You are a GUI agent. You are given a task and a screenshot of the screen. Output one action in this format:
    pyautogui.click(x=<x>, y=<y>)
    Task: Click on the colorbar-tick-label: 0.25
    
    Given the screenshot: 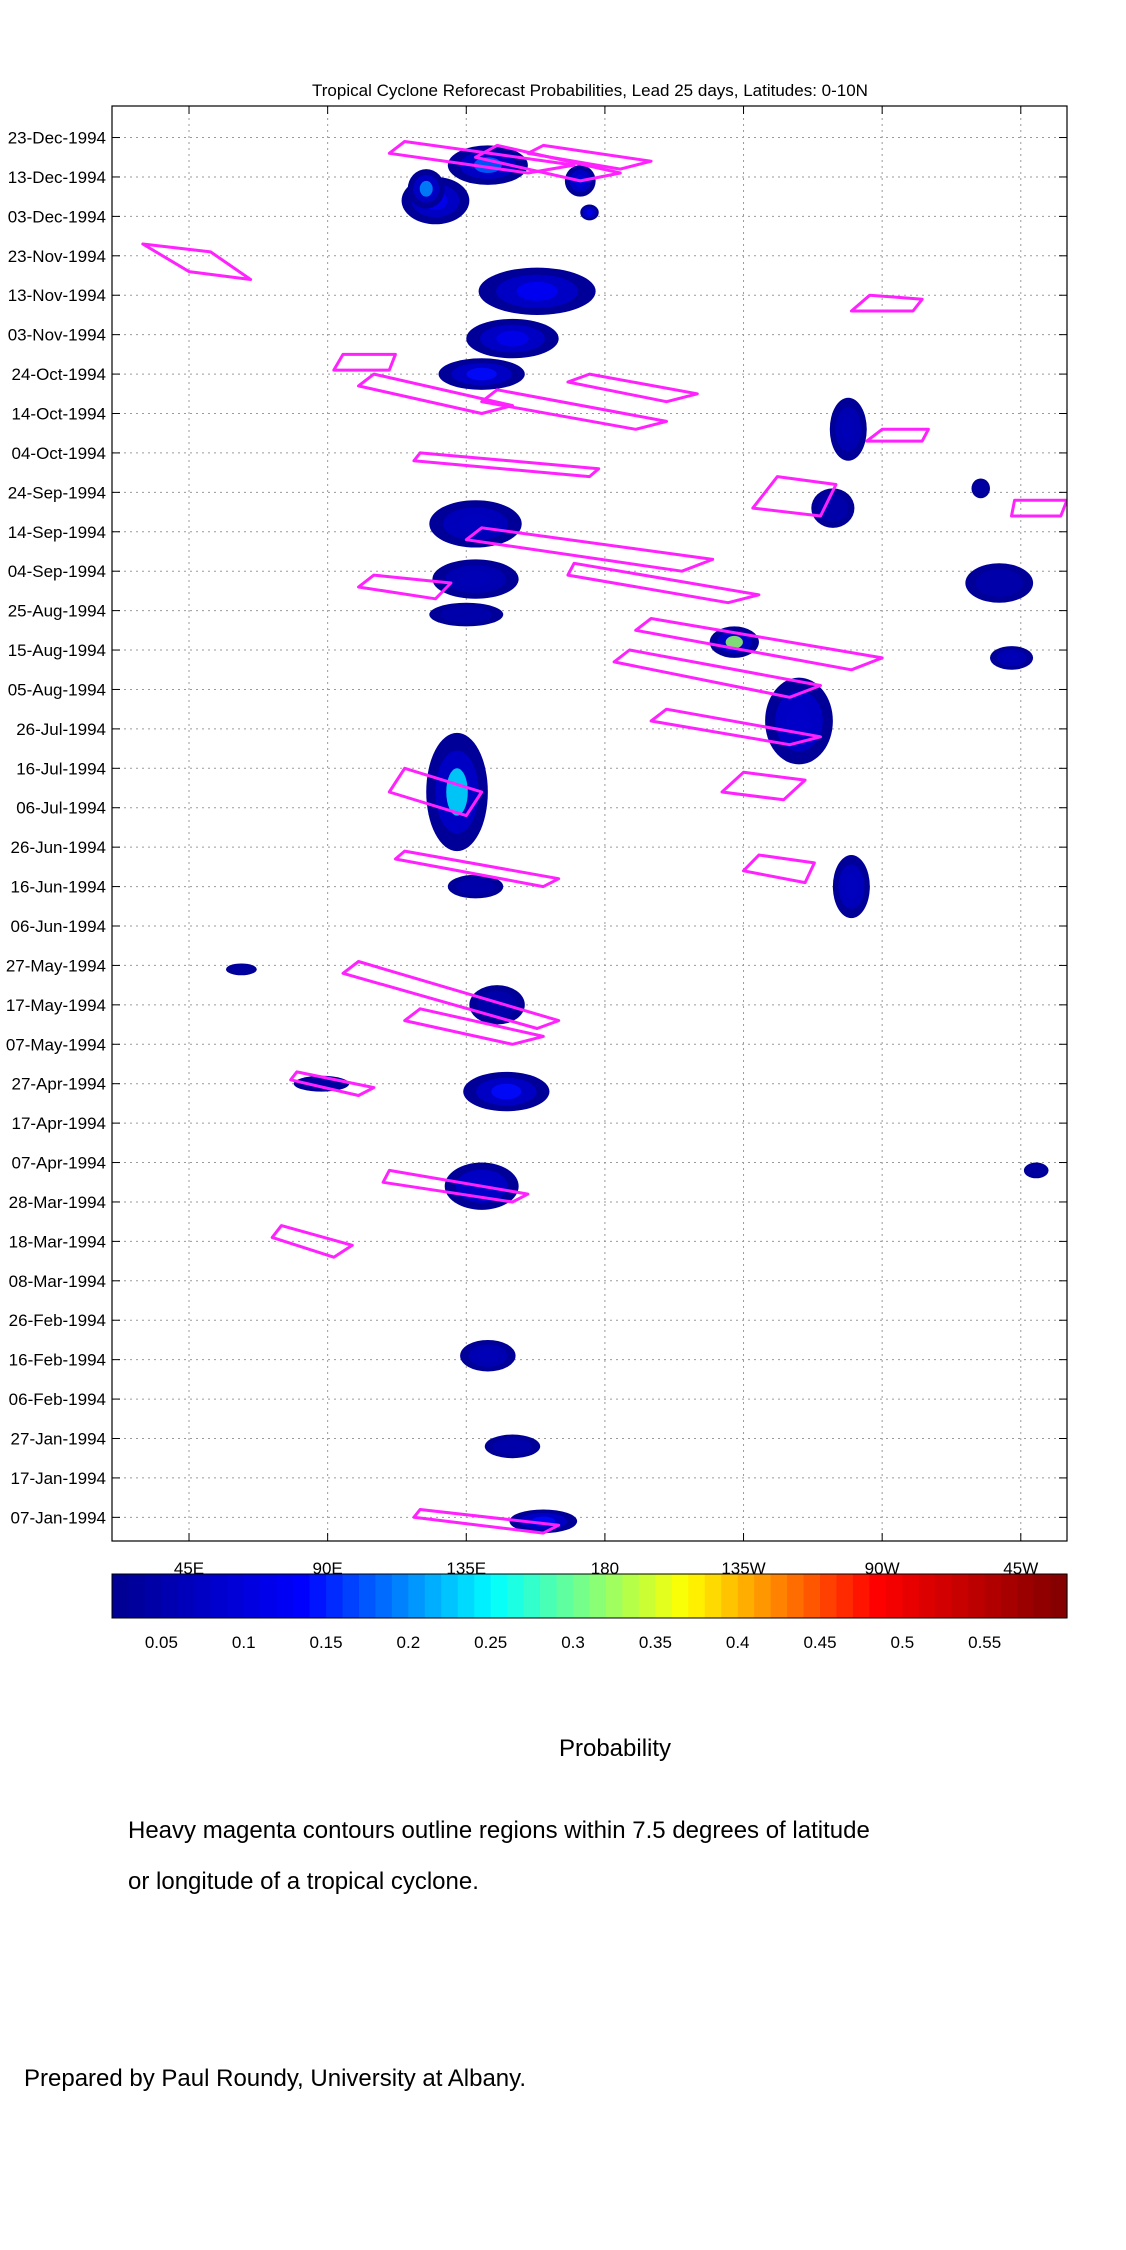 What is the action you would take?
    pyautogui.click(x=490, y=1642)
    